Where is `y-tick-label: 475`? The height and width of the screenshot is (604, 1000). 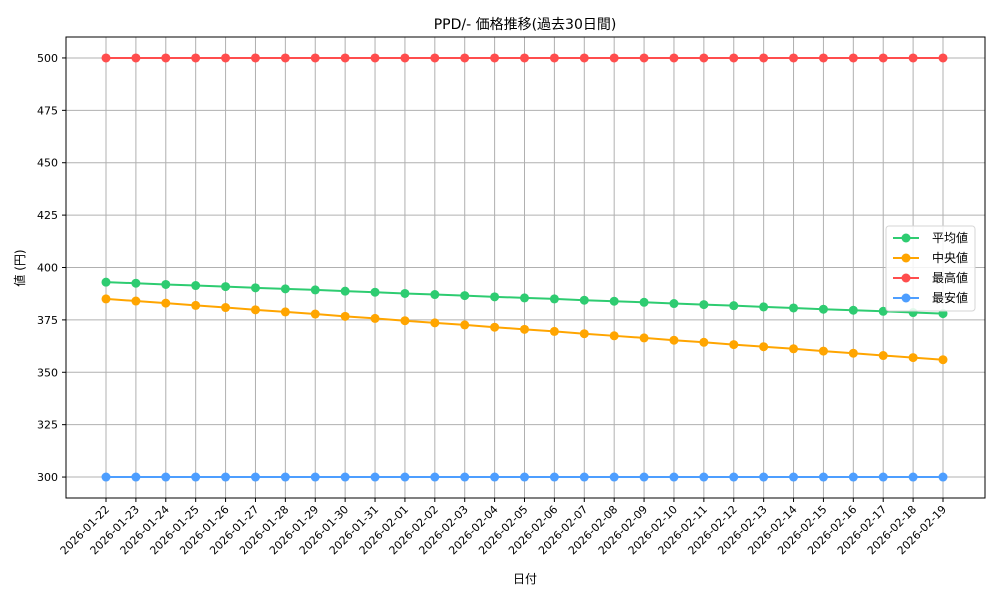 y-tick-label: 475 is located at coordinates (47, 110).